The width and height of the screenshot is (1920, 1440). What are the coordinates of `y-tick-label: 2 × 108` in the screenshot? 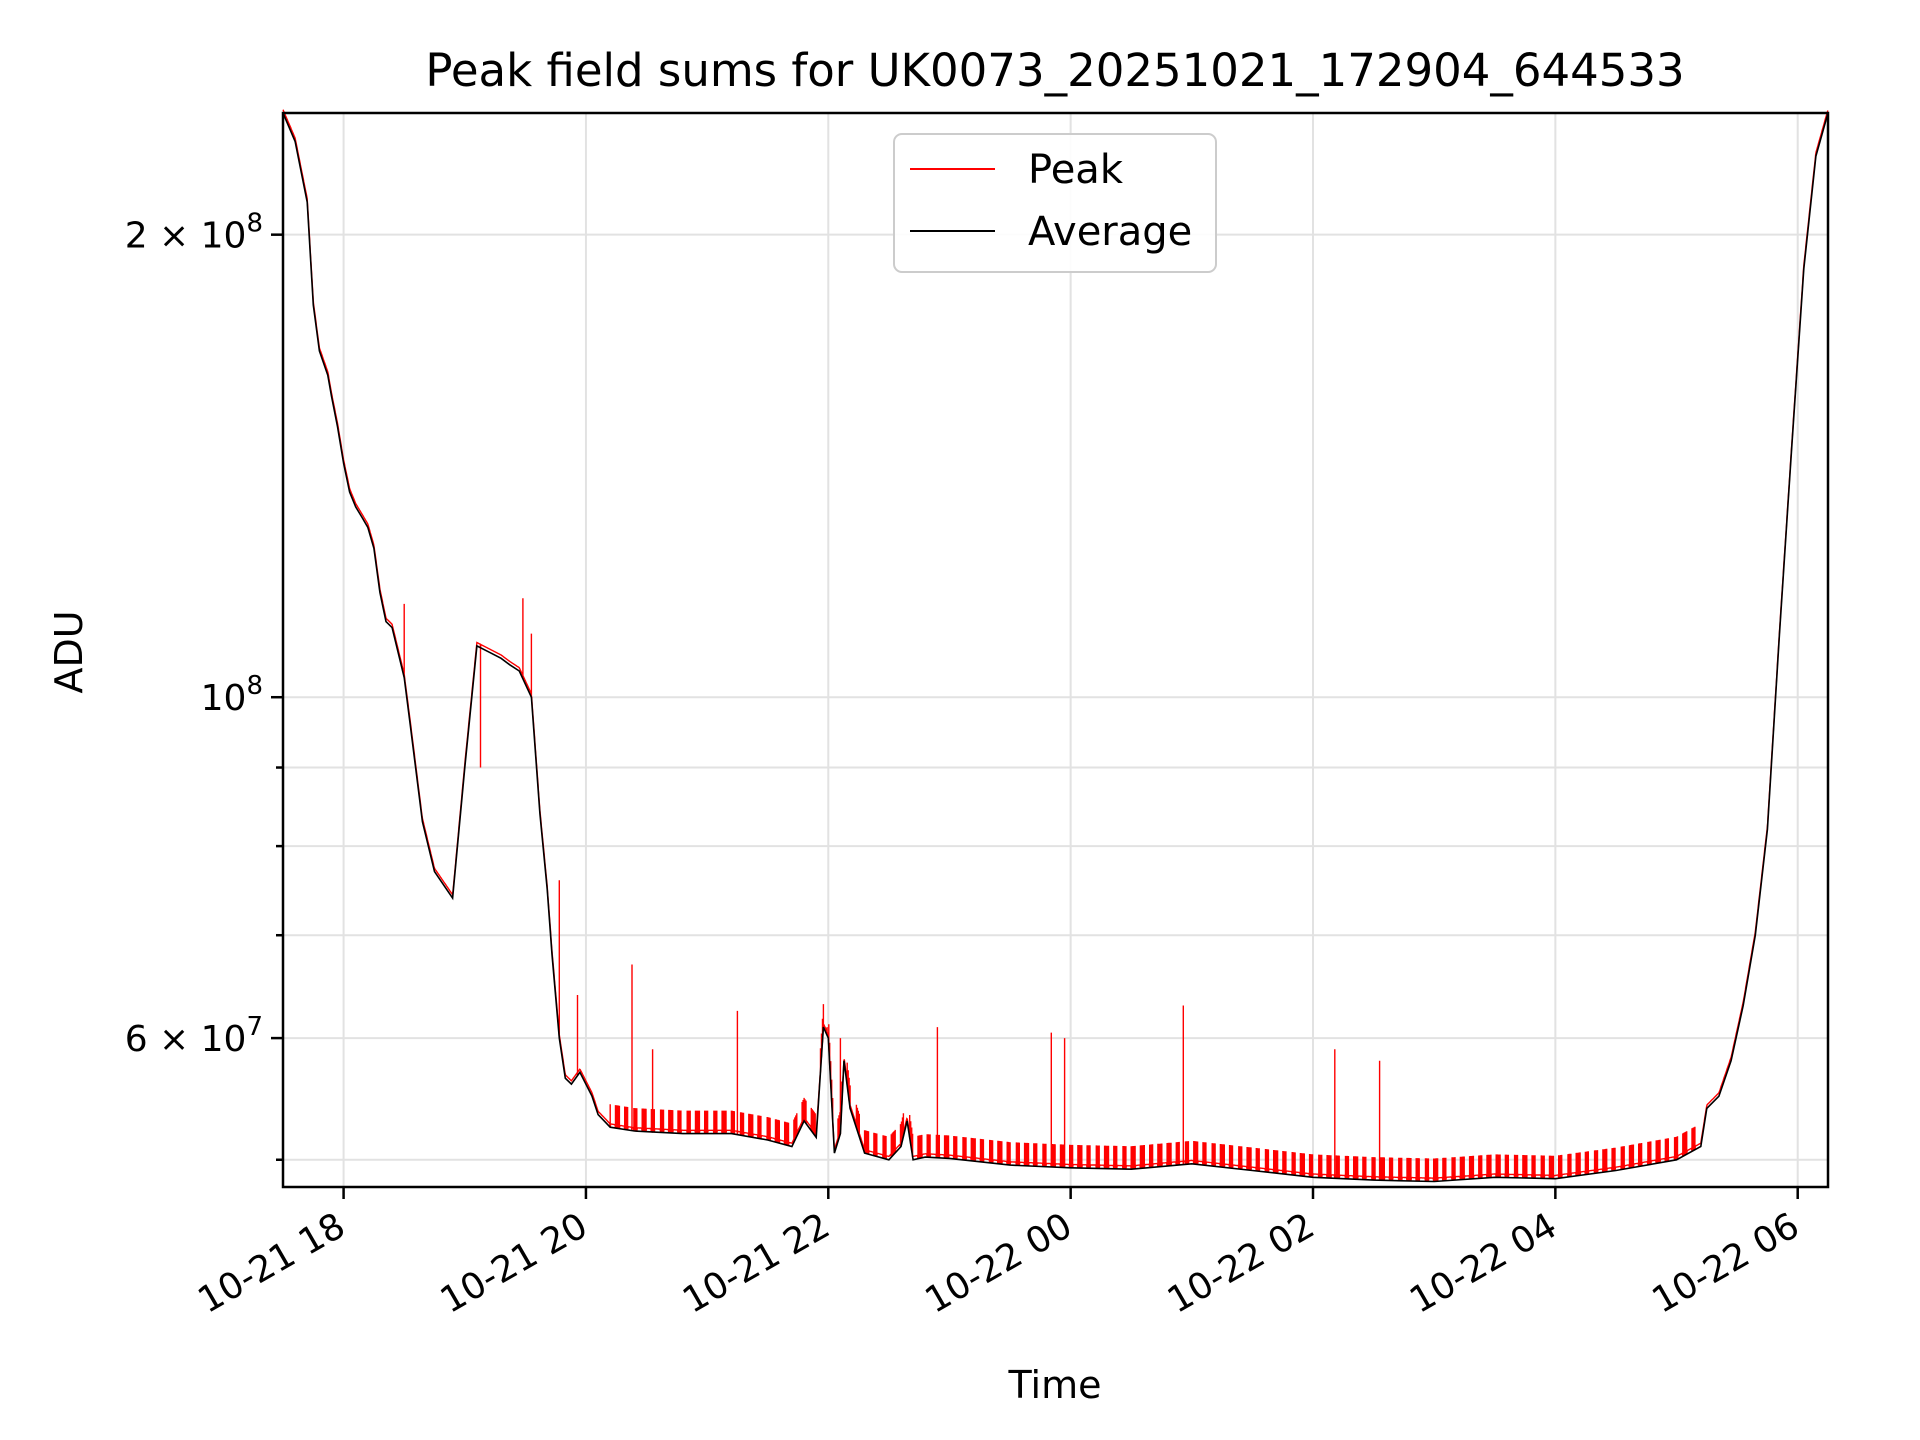 It's located at (194, 233).